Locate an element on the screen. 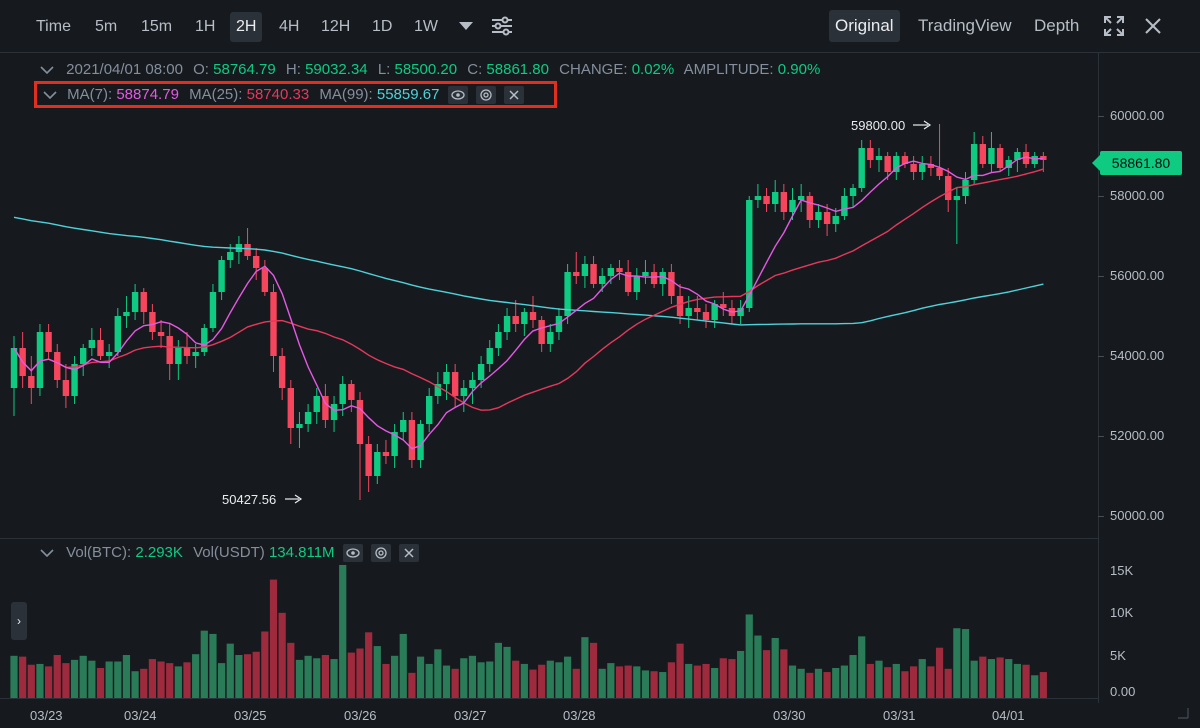 This screenshot has height=728, width=1200. timeframe-1d: 1D is located at coordinates (382, 26).